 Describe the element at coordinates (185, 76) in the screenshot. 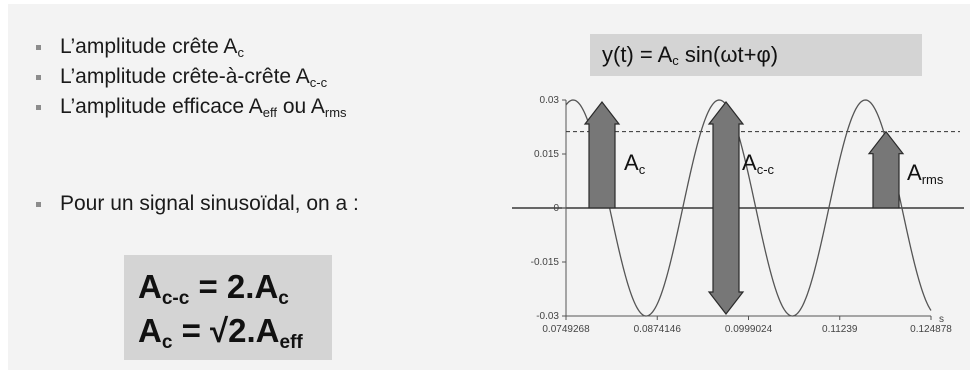

I see `bullet-text: L’amplitude crête-à-crête A` at that location.